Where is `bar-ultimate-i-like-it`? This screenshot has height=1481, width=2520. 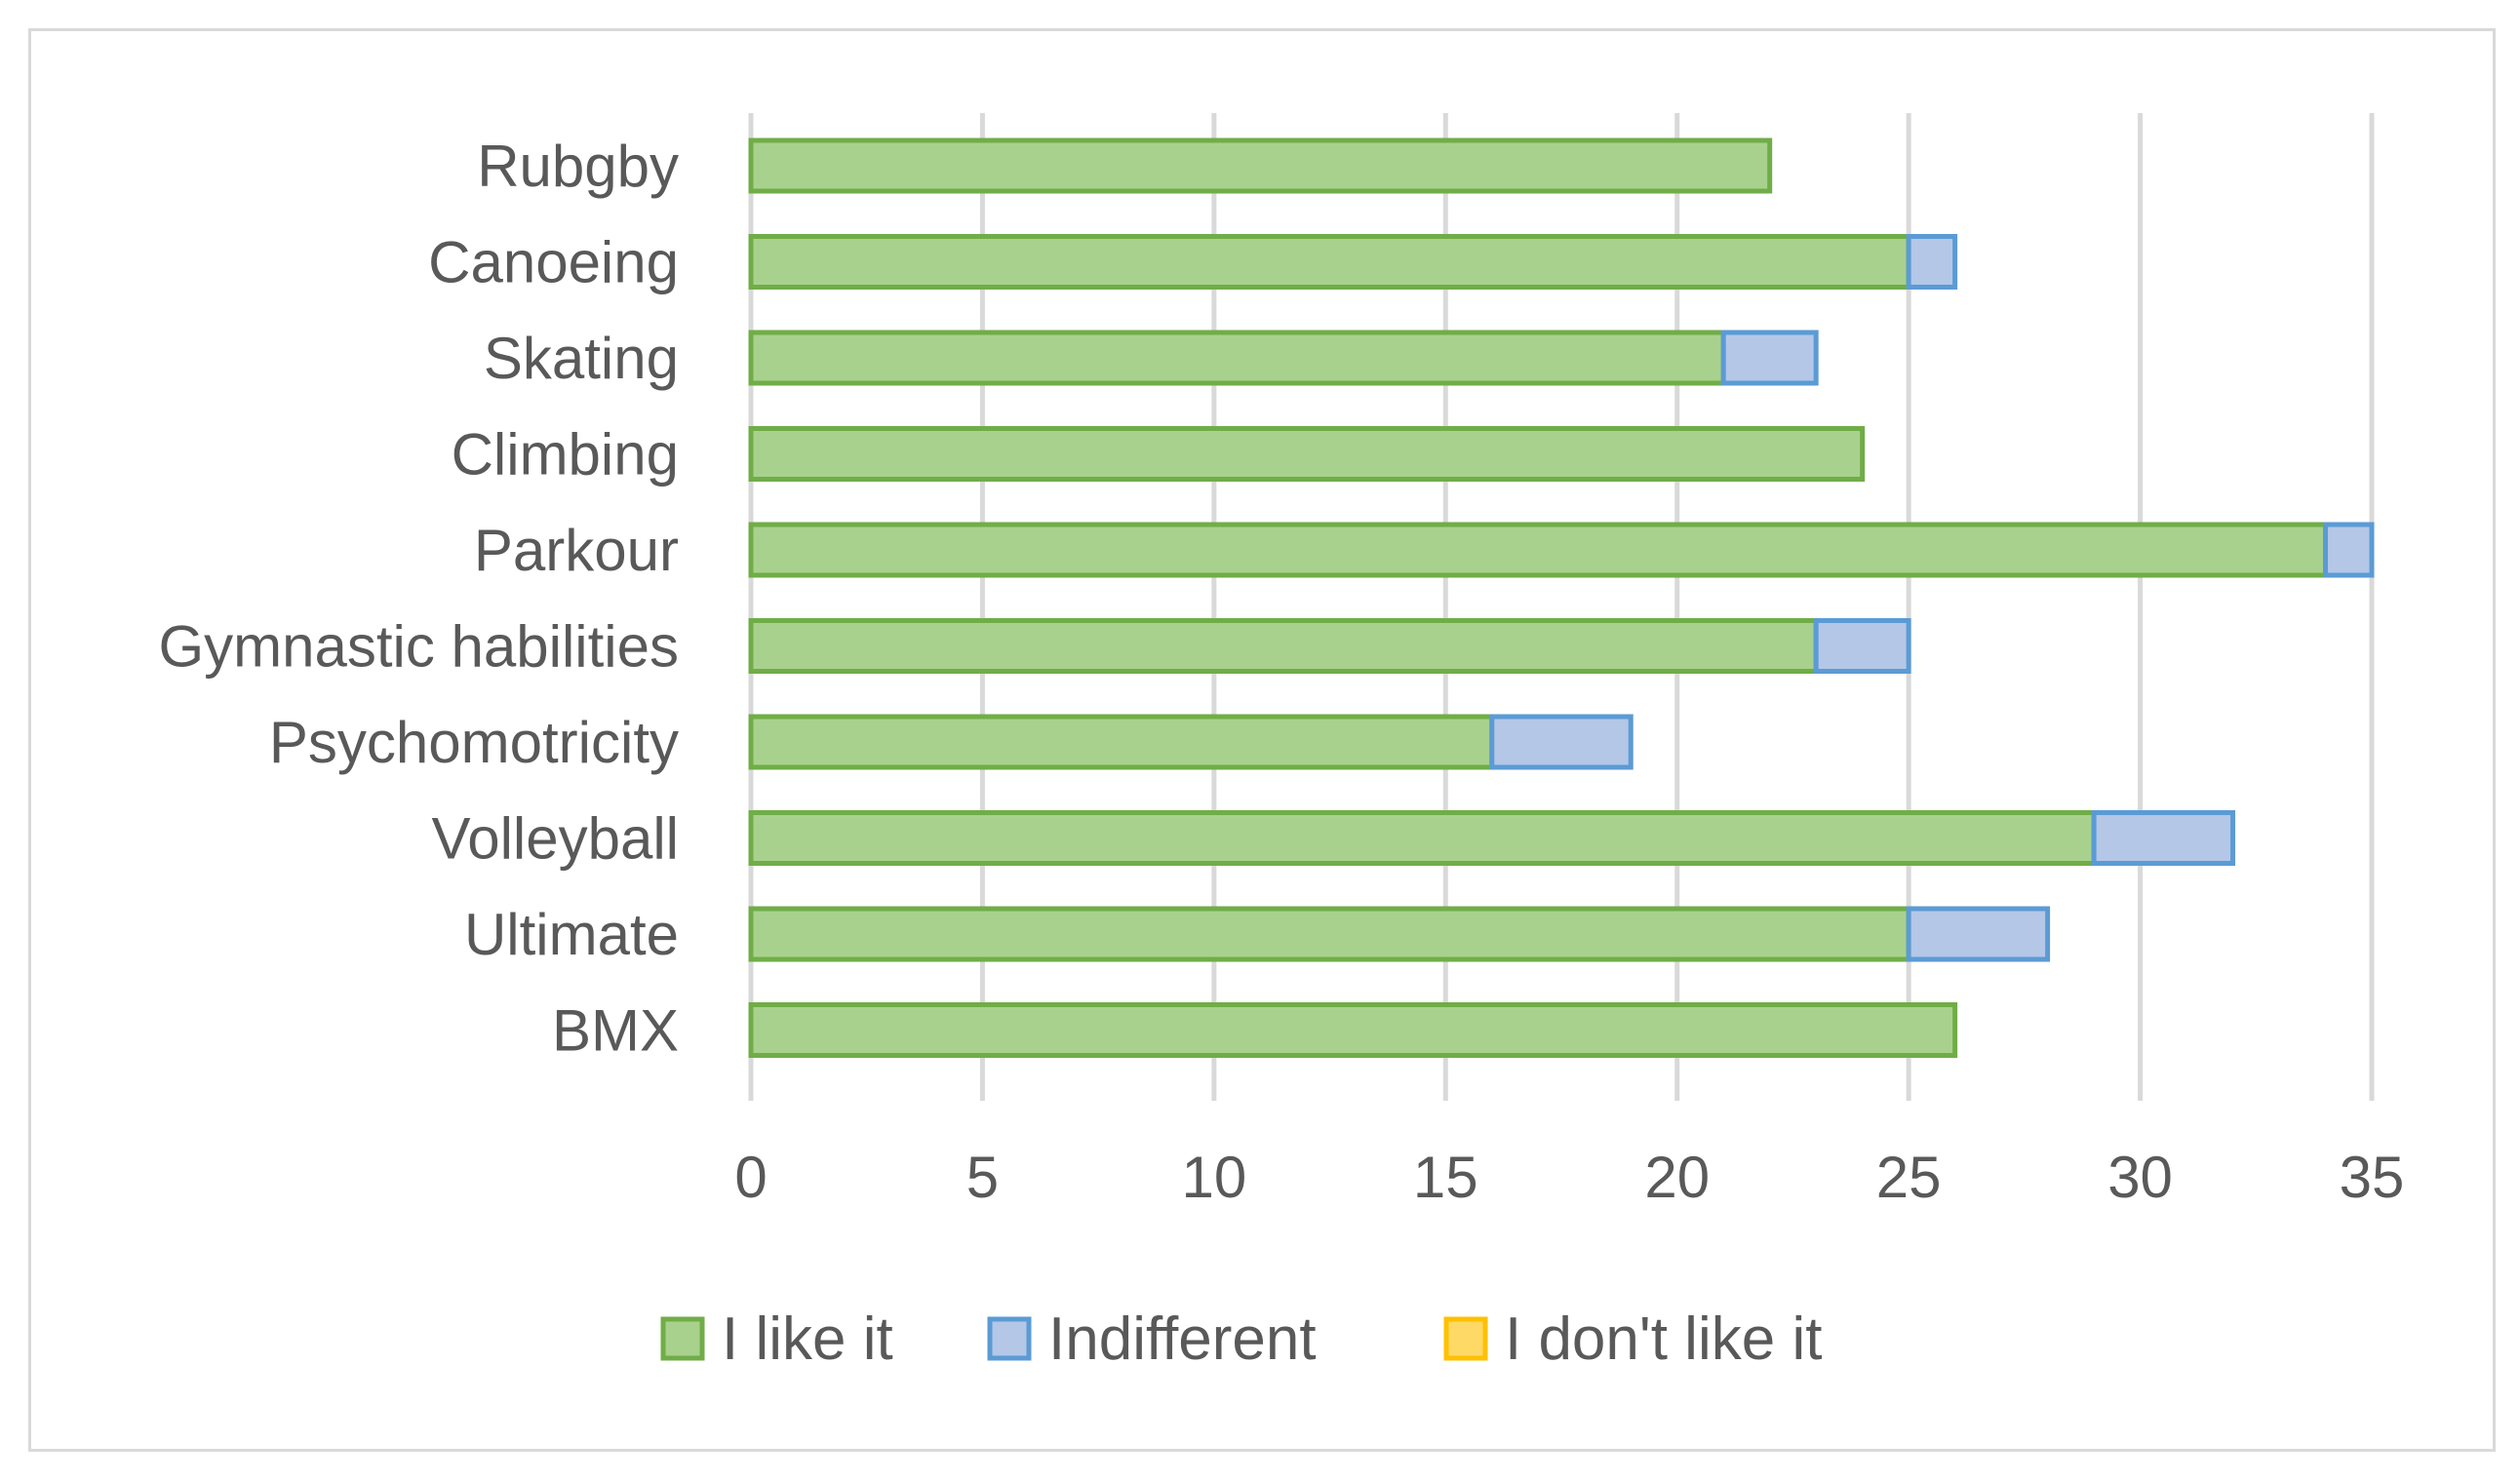 bar-ultimate-i-like-it is located at coordinates (1329, 934).